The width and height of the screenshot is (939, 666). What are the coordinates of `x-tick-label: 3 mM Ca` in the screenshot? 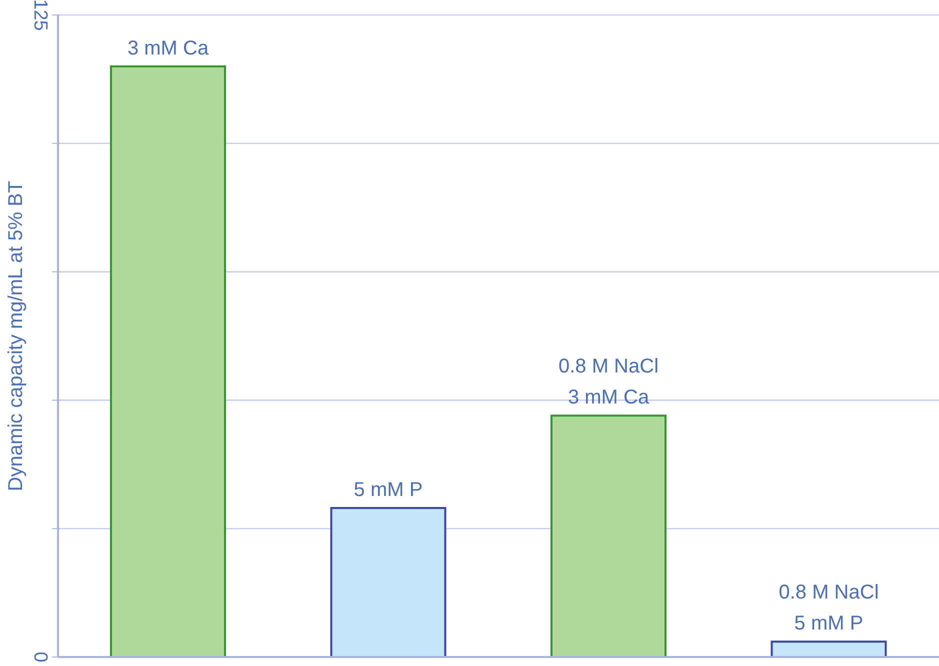 It's located at (168, 48).